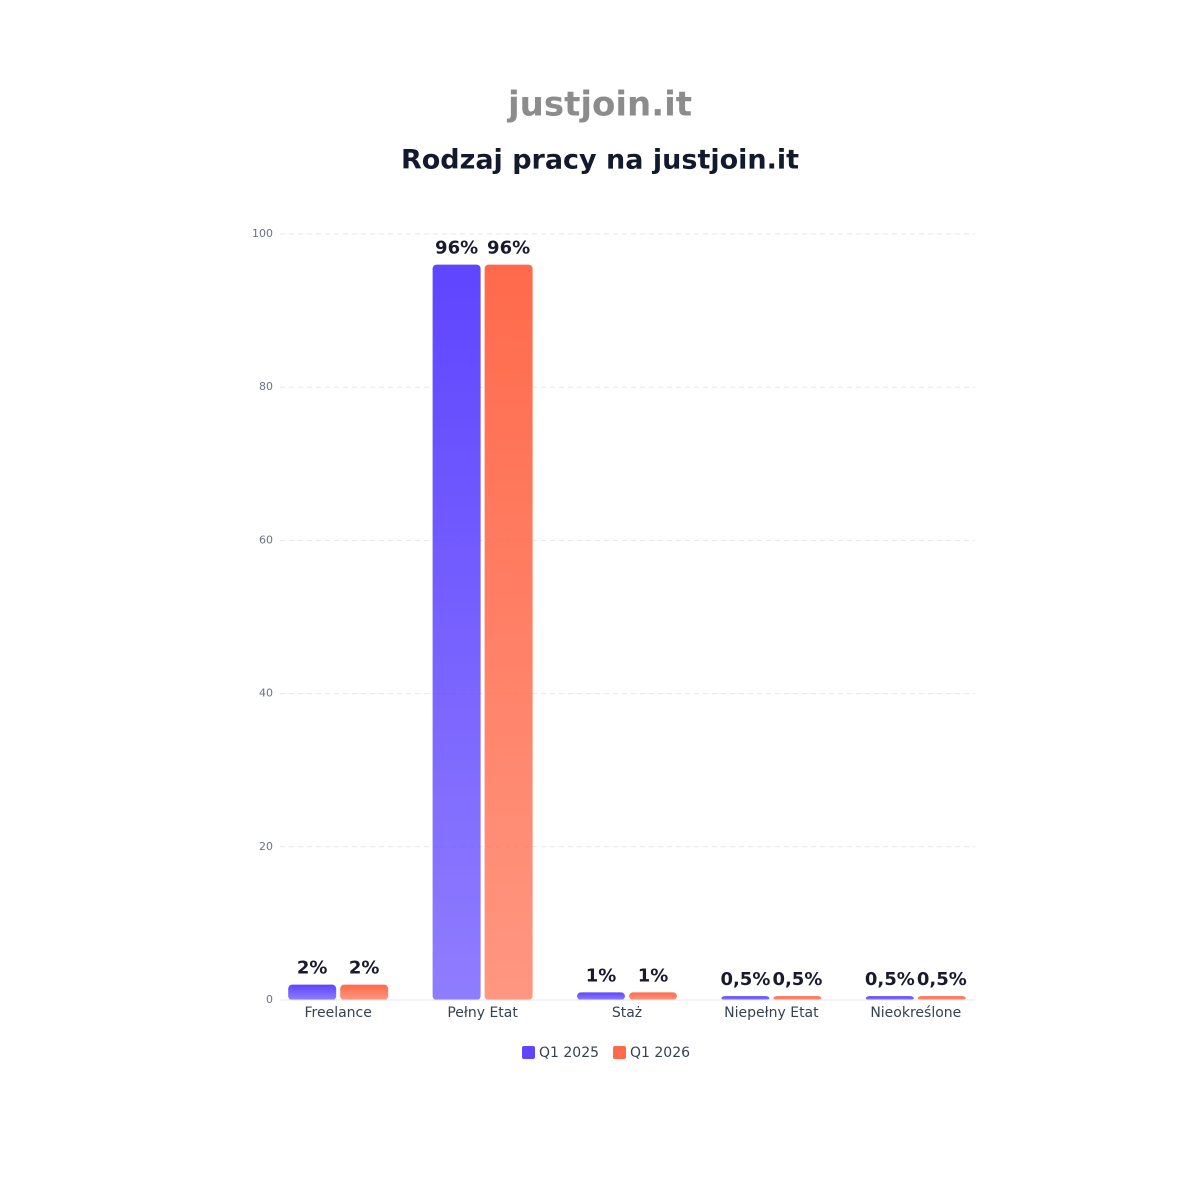 This screenshot has height=1200, width=1200. Describe the element at coordinates (599, 105) in the screenshot. I see `logo: justjoin.it` at that location.